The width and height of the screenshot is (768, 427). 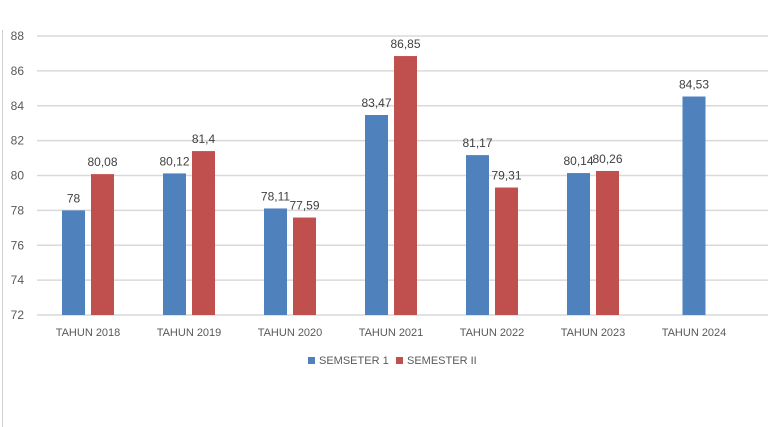 What do you see at coordinates (290, 333) in the screenshot?
I see `x-tick-label: TAHUN 2020` at bounding box center [290, 333].